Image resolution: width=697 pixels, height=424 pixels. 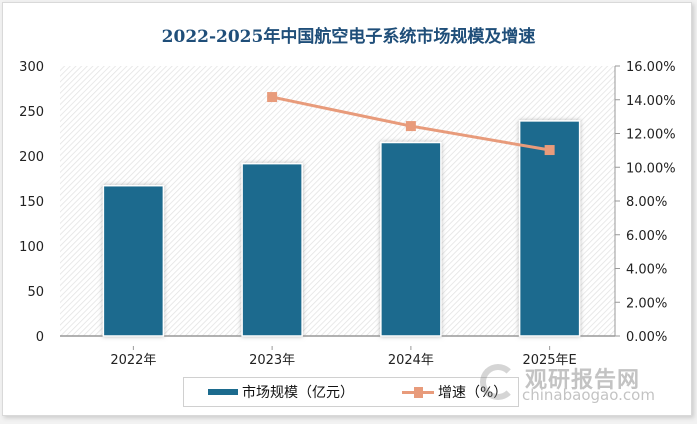 What do you see at coordinates (35, 292) in the screenshot?
I see `y-left-tick-label: 50` at bounding box center [35, 292].